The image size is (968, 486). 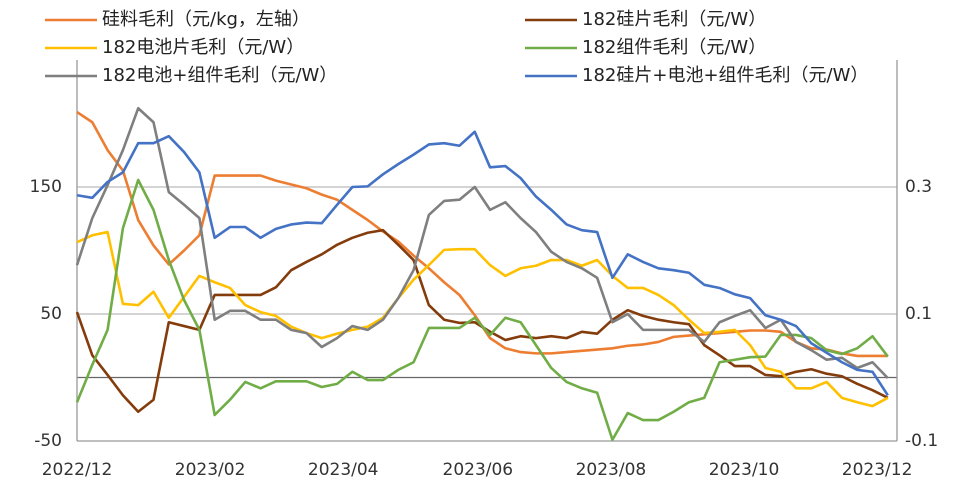 I want to click on x-tick-label: 2023/04, so click(x=343, y=470).